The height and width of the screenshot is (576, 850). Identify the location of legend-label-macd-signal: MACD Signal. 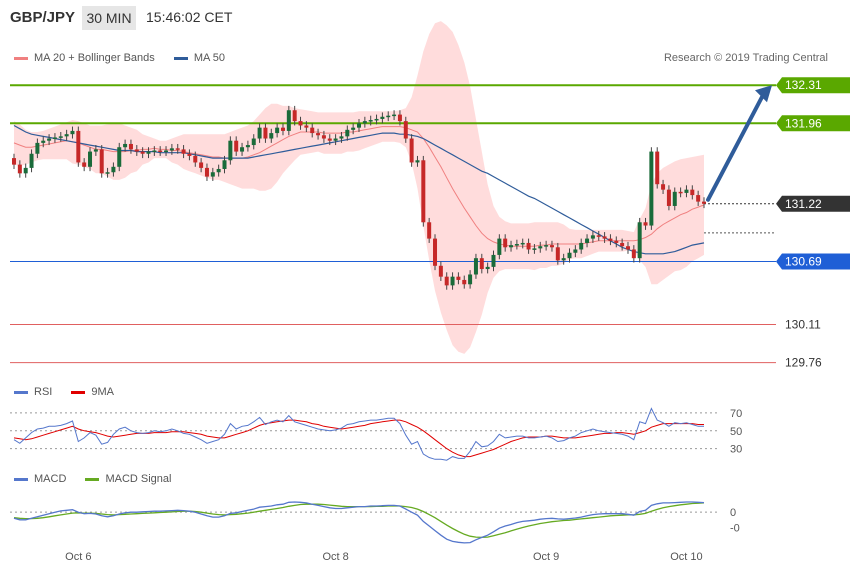
(138, 479).